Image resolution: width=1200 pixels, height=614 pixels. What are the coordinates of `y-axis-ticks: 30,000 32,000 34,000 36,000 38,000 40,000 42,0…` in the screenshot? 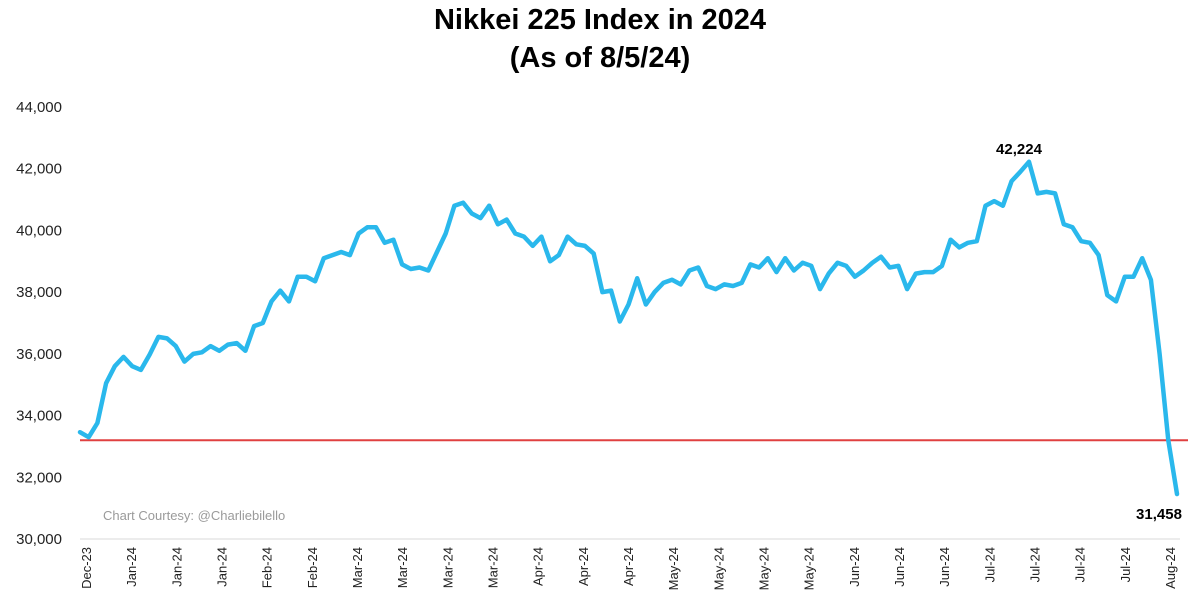 It's located at (39, 323).